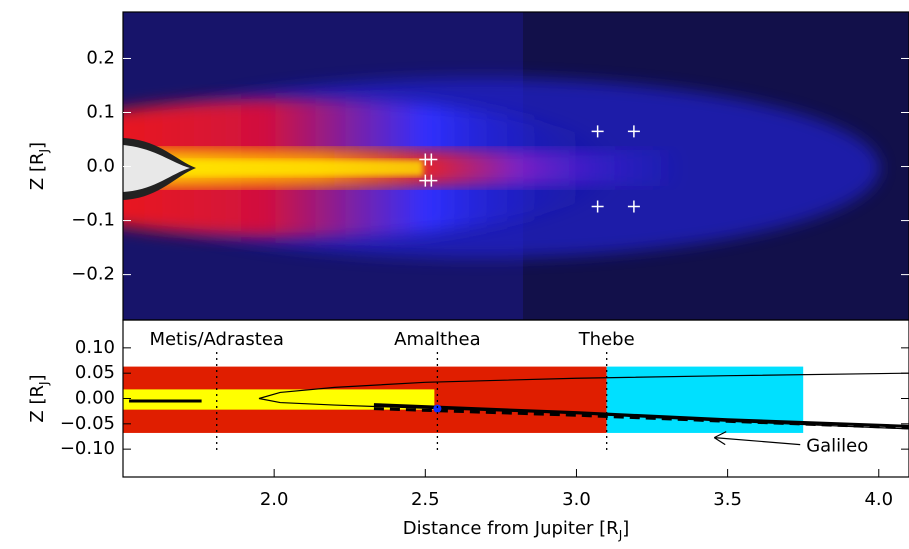 This screenshot has width=909, height=549. I want to click on y-tick-label: −0.05, so click(87, 423).